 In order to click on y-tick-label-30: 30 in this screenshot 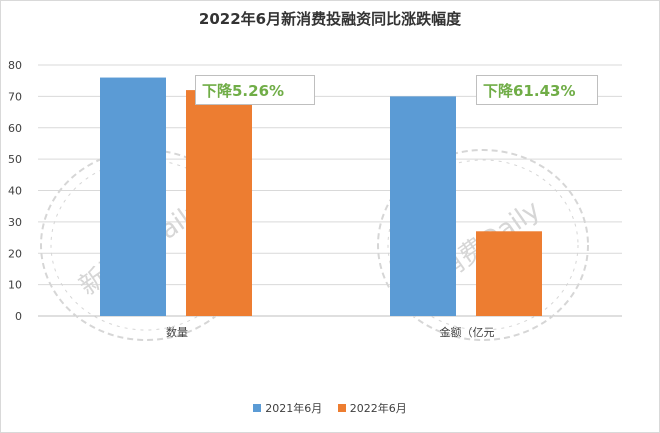, I will do `click(15, 222)`.